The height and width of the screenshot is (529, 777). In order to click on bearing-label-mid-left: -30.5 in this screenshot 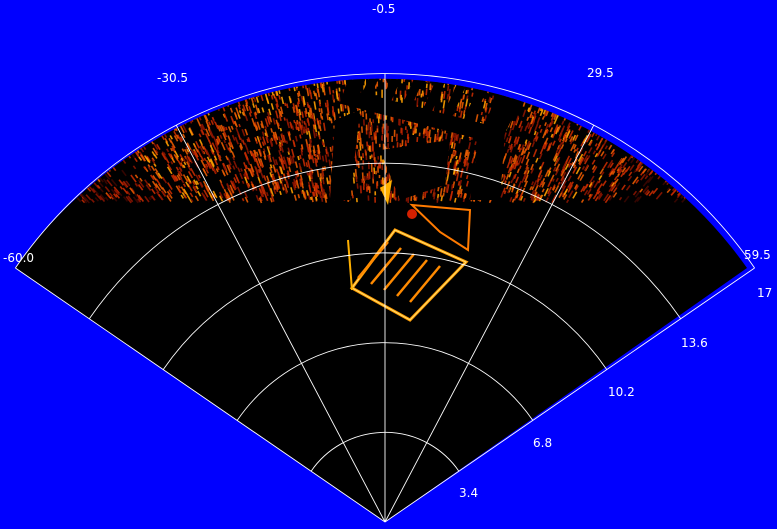, I will do `click(172, 78)`.